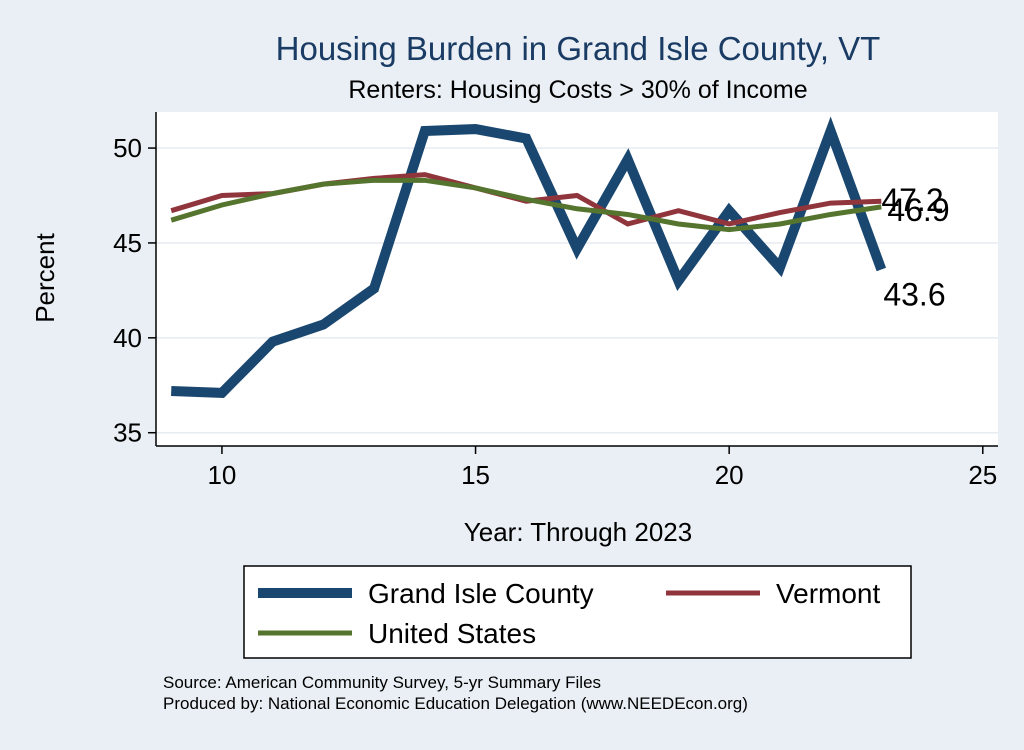  What do you see at coordinates (915, 247) in the screenshot?
I see `end-labels: 43.6 47.246.9` at bounding box center [915, 247].